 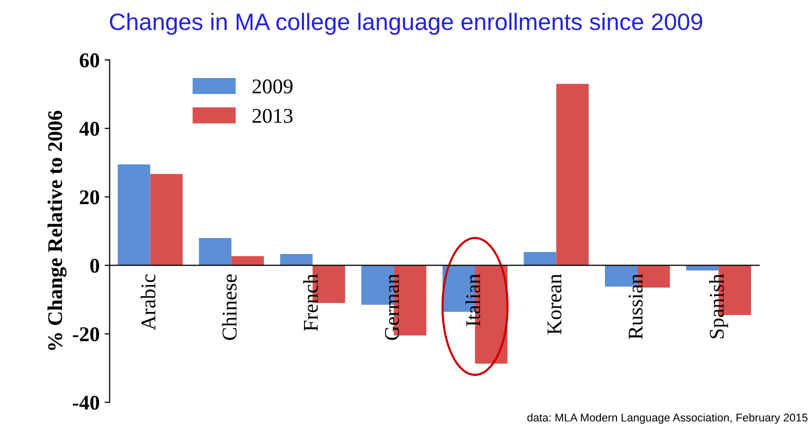 I want to click on text: data: MLA Modern Language Association, February 2015, so click(x=667, y=418).